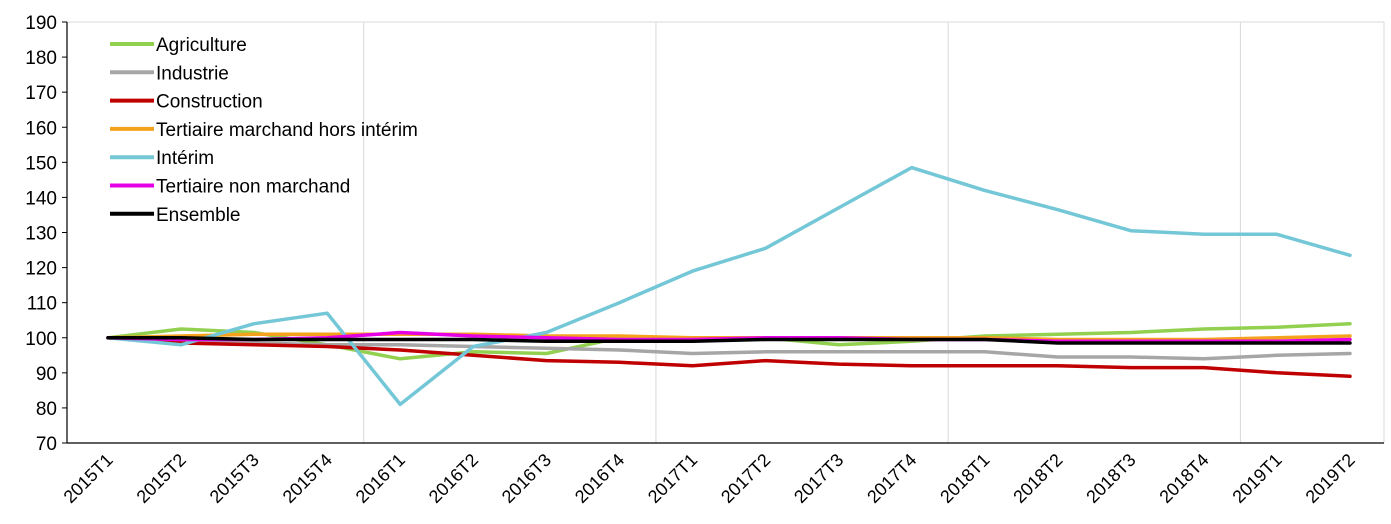 The image size is (1391, 524). Describe the element at coordinates (41, 23) in the screenshot. I see `y-tick-label: 190` at that location.